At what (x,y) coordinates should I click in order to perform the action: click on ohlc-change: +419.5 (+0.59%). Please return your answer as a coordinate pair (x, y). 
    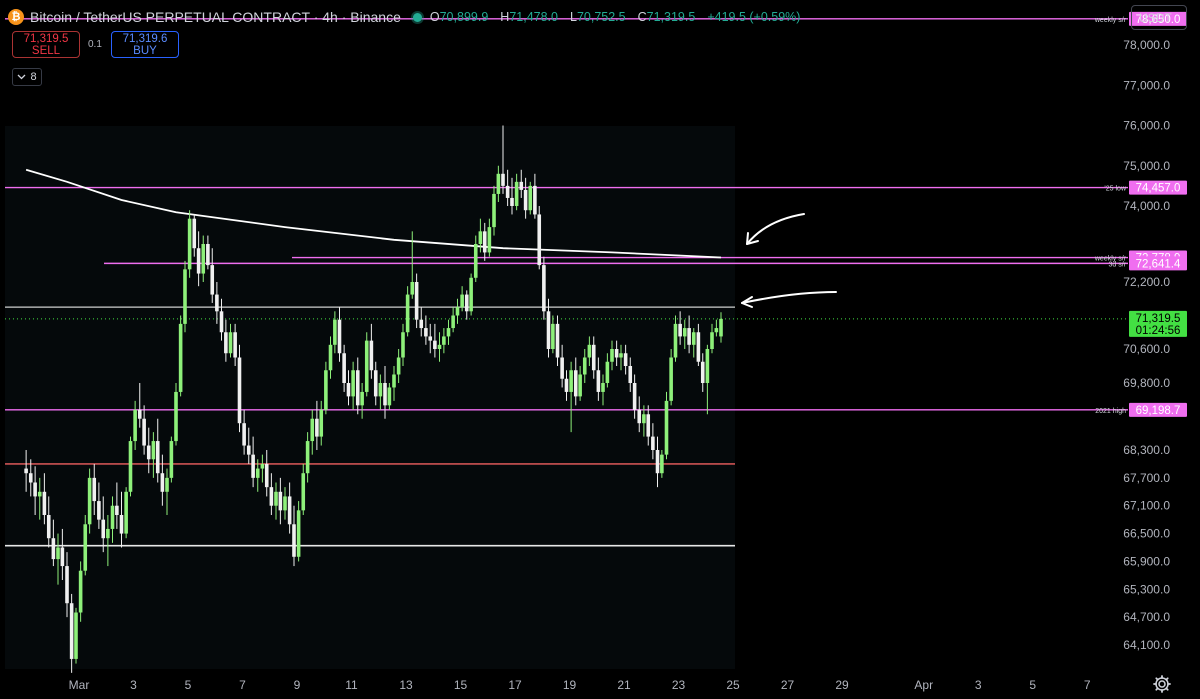
    Looking at the image, I should click on (754, 17).